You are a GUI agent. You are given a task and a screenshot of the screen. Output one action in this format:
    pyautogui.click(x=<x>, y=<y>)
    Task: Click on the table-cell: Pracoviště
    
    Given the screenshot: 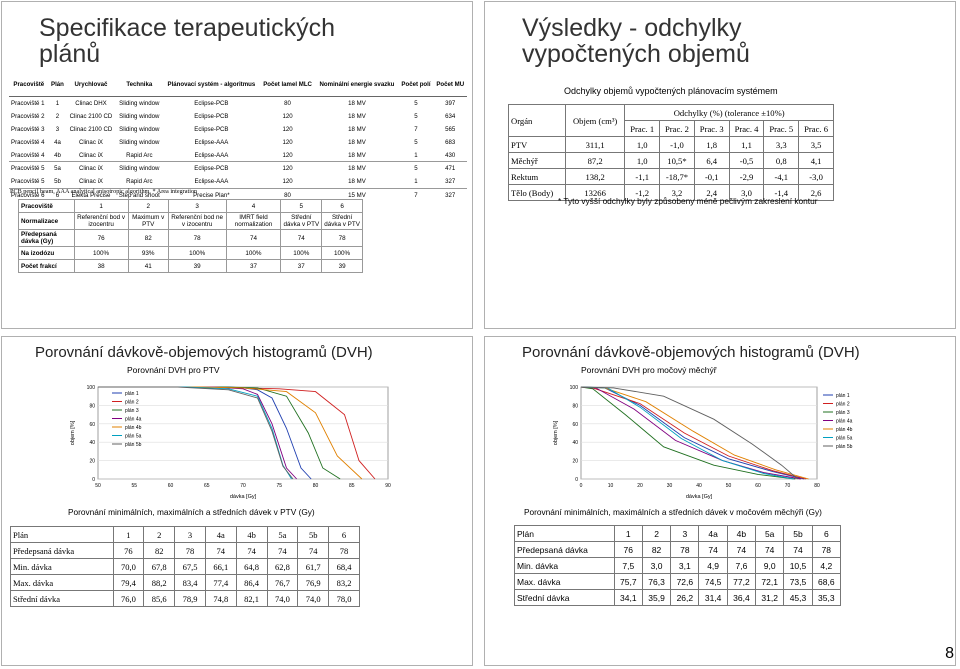 What is the action you would take?
    pyautogui.click(x=46, y=206)
    